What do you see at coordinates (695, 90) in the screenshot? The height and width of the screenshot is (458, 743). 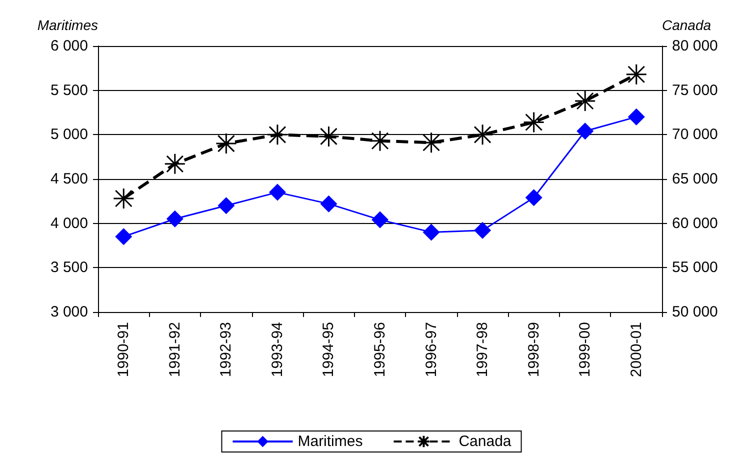 I see `y2-tick-label: 75 000` at bounding box center [695, 90].